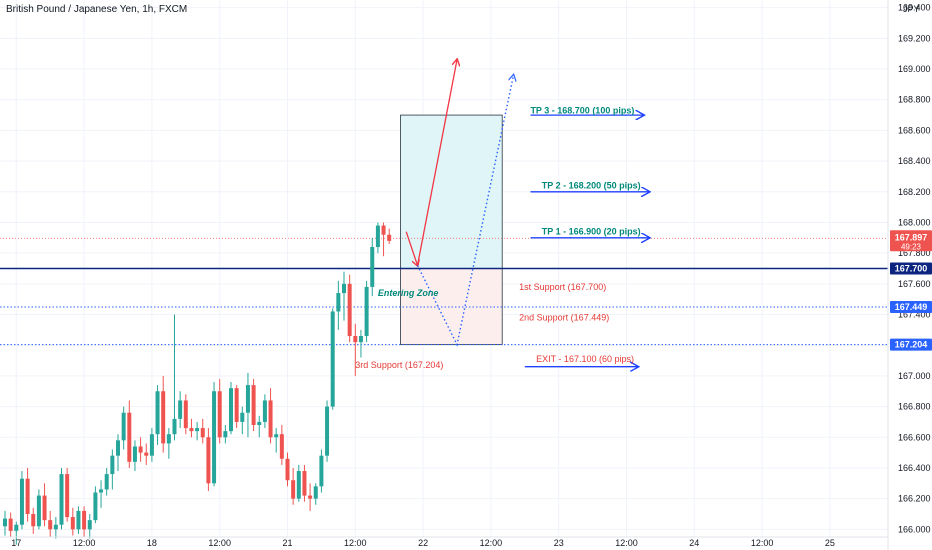 This screenshot has height=550, width=932. I want to click on time-tick-label: 23, so click(559, 543).